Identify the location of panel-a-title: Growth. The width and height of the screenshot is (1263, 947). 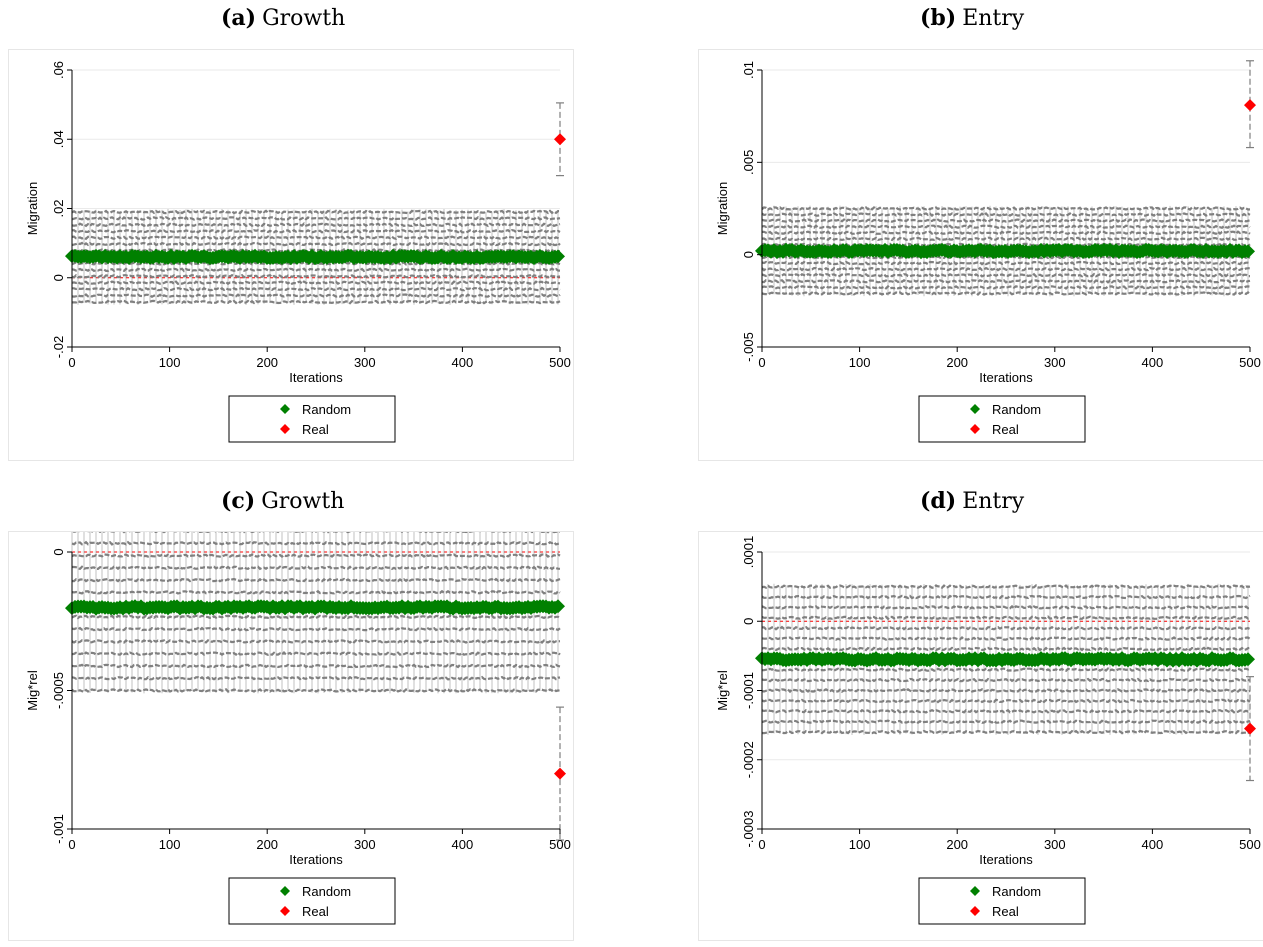
(303, 18).